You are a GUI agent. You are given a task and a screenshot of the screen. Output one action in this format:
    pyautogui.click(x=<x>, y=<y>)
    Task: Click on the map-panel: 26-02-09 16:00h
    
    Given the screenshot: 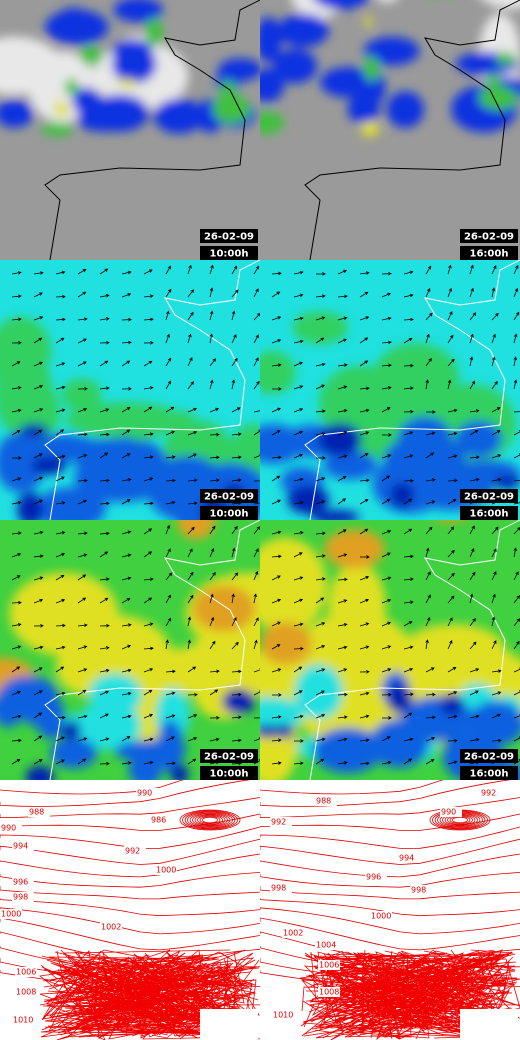 What is the action you would take?
    pyautogui.click(x=390, y=130)
    